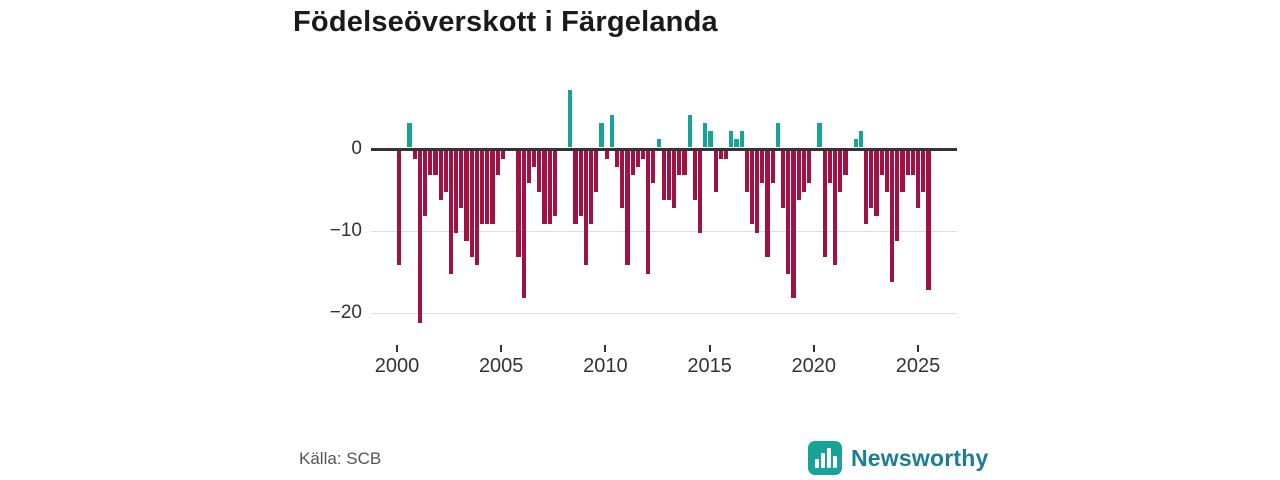 The image size is (1280, 480). Describe the element at coordinates (505, 22) in the screenshot. I see `chart-title: Födelseöverskott i Färgelanda` at that location.